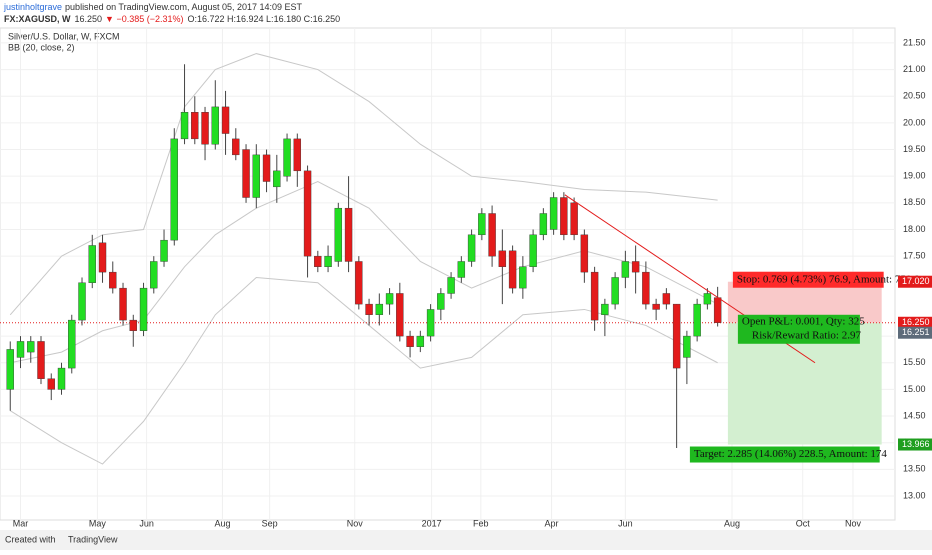 Image resolution: width=932 pixels, height=555 pixels. Describe the element at coordinates (828, 279) in the screenshot. I see `stop-label: Stop: 0.769 (4.73%) 76.9, Amount: 750.8` at that location.